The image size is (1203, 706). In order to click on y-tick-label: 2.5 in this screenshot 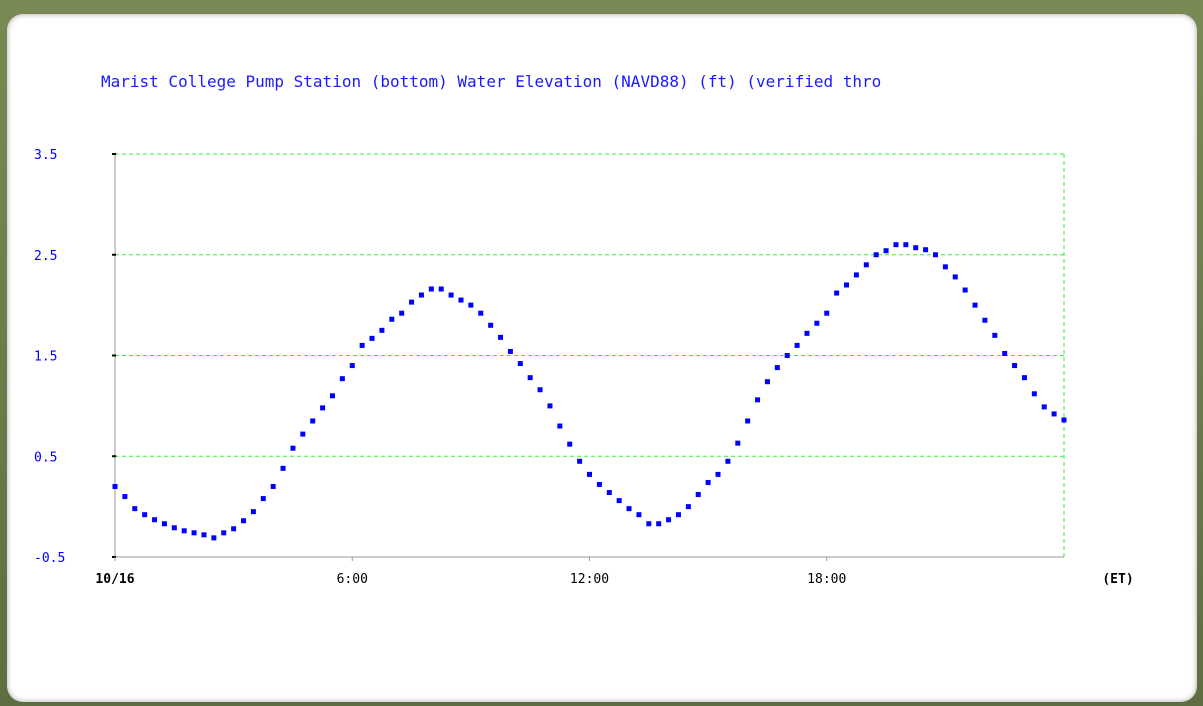, I will do `click(45, 256)`.